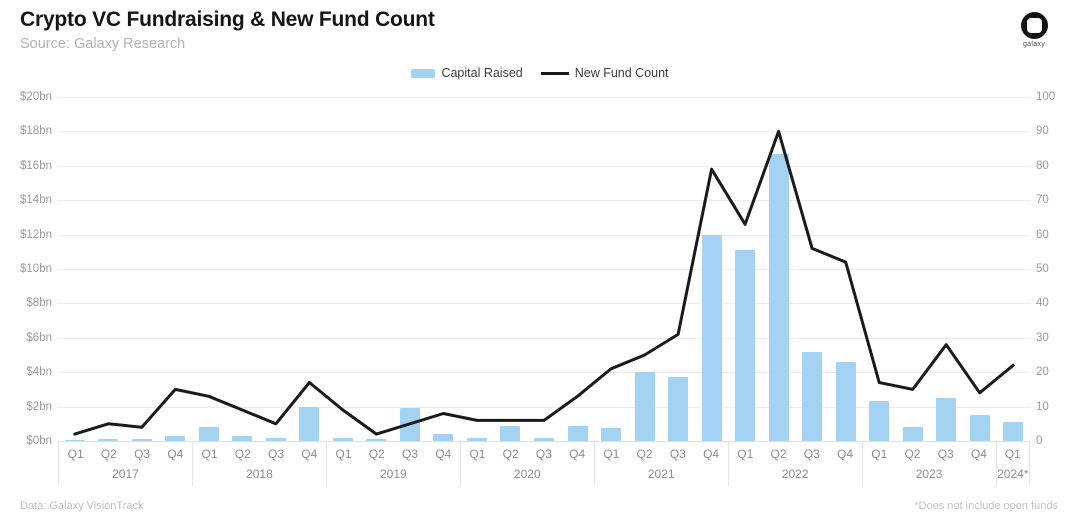  What do you see at coordinates (1034, 25) in the screenshot?
I see `galaxy-logo-icon` at bounding box center [1034, 25].